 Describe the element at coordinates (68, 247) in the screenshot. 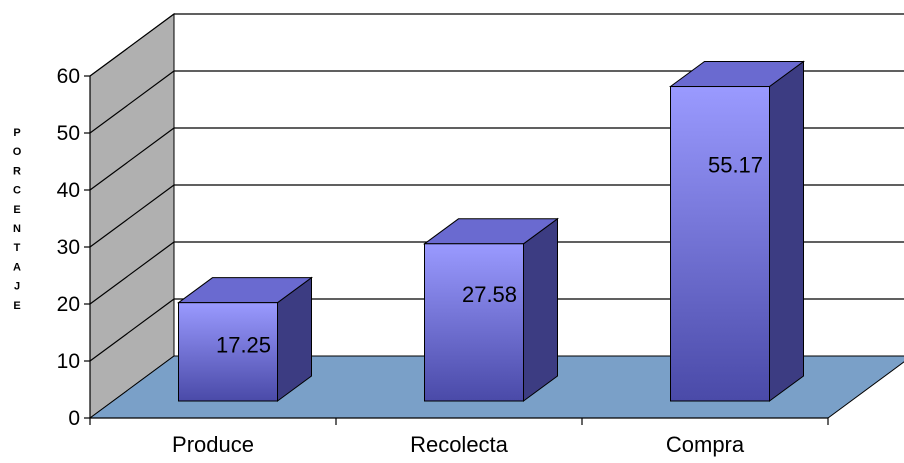

I see `y-tick-label: 30` at that location.